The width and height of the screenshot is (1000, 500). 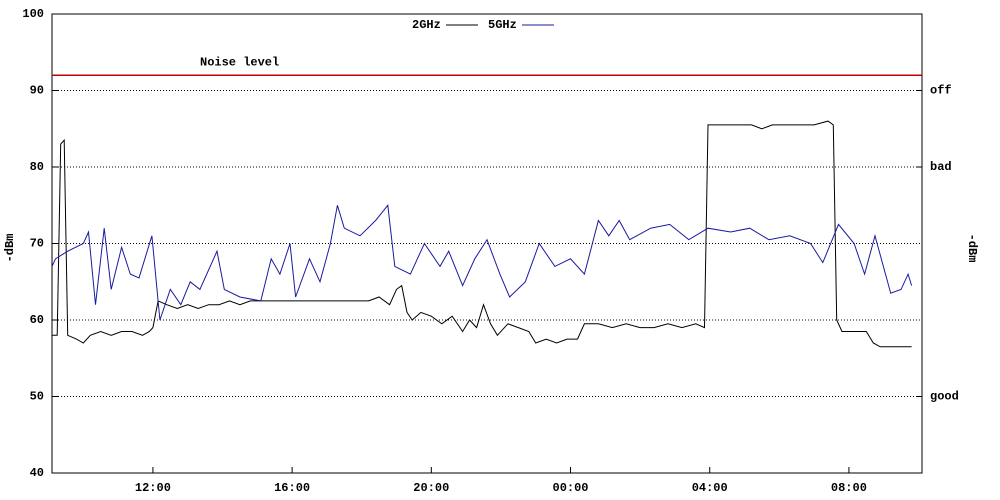 What do you see at coordinates (426, 25) in the screenshot?
I see `legend-label: 2GHz` at bounding box center [426, 25].